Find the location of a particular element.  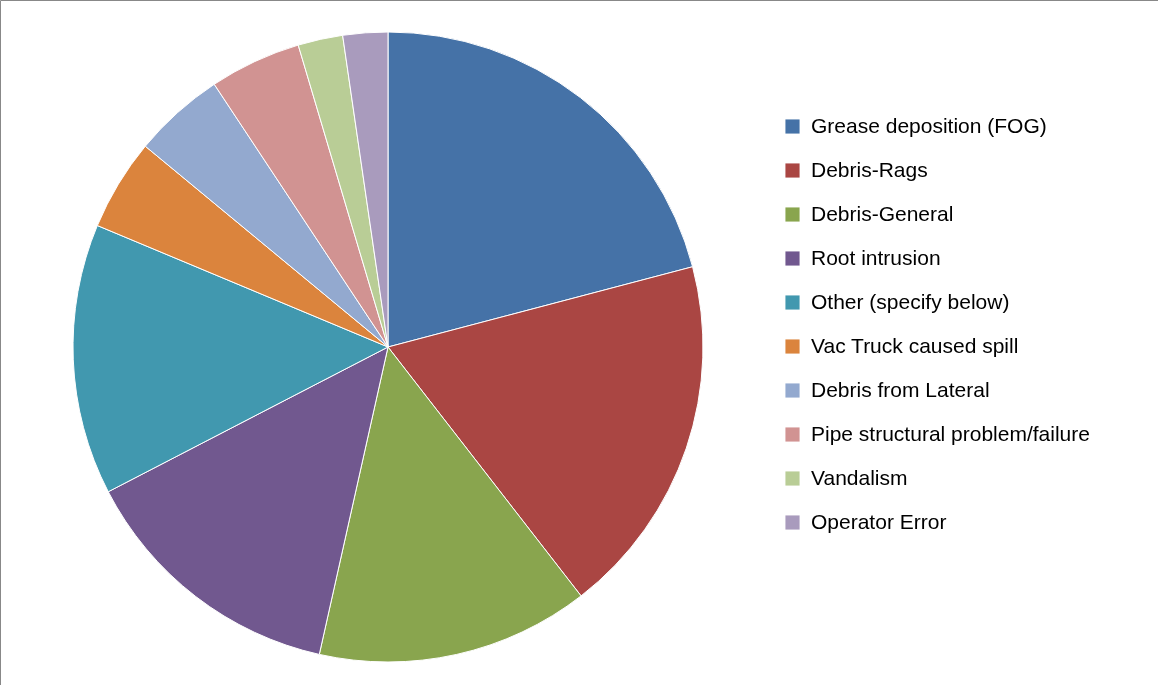

legend-label: Grease deposition (FOG) is located at coordinates (929, 125).